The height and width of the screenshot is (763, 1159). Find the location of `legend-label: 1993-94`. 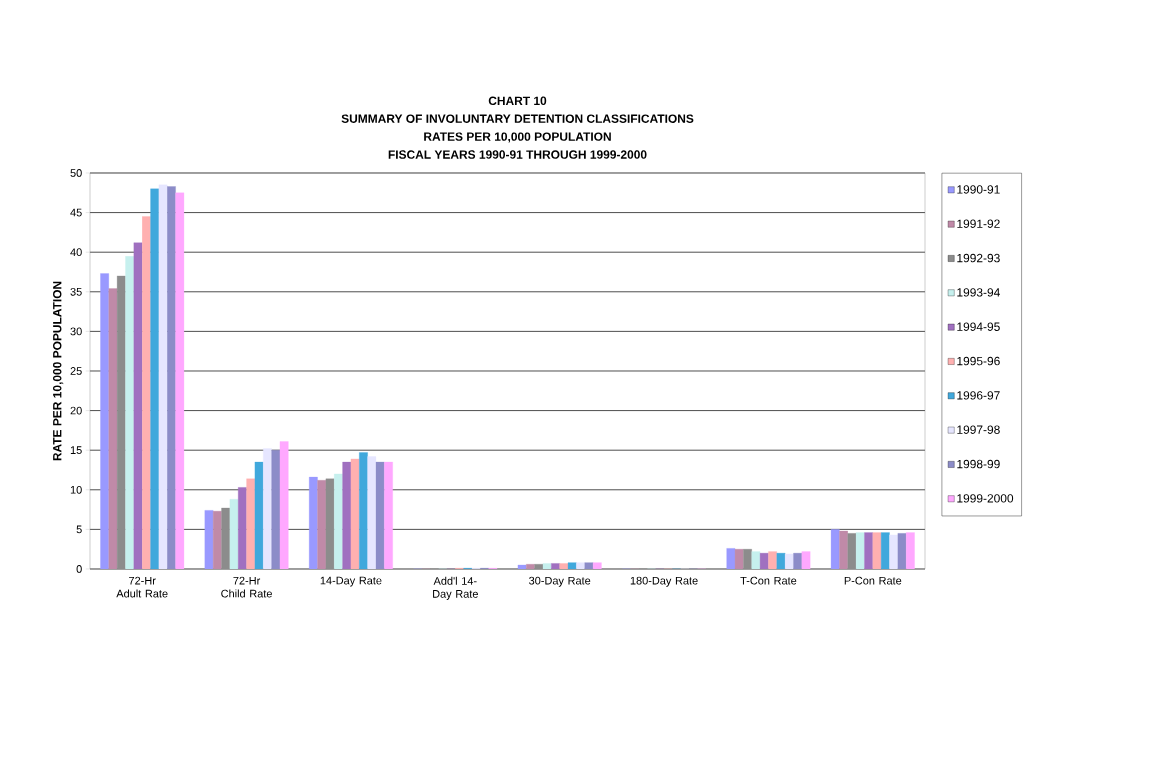

legend-label: 1993-94 is located at coordinates (978, 292).